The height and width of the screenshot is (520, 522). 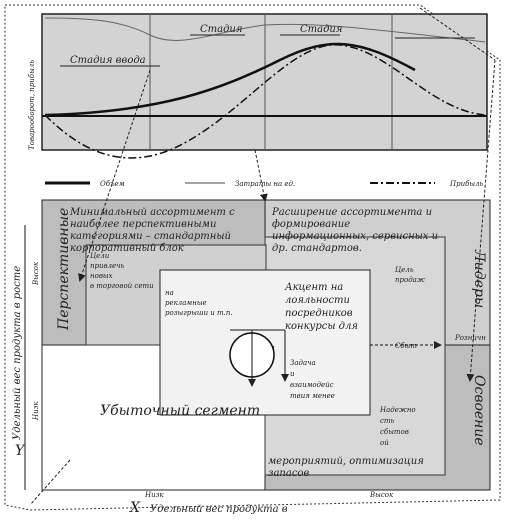 What do you see at coordinates (387, 421) in the screenshot?
I see `label: сть` at bounding box center [387, 421].